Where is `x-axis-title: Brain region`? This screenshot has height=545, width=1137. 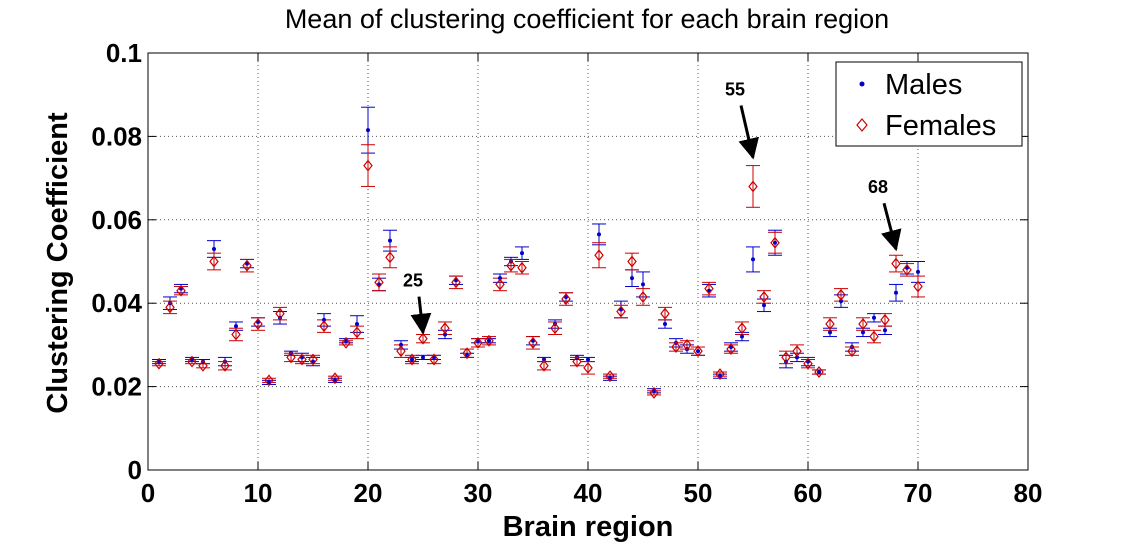 x-axis-title: Brain region is located at coordinates (588, 527).